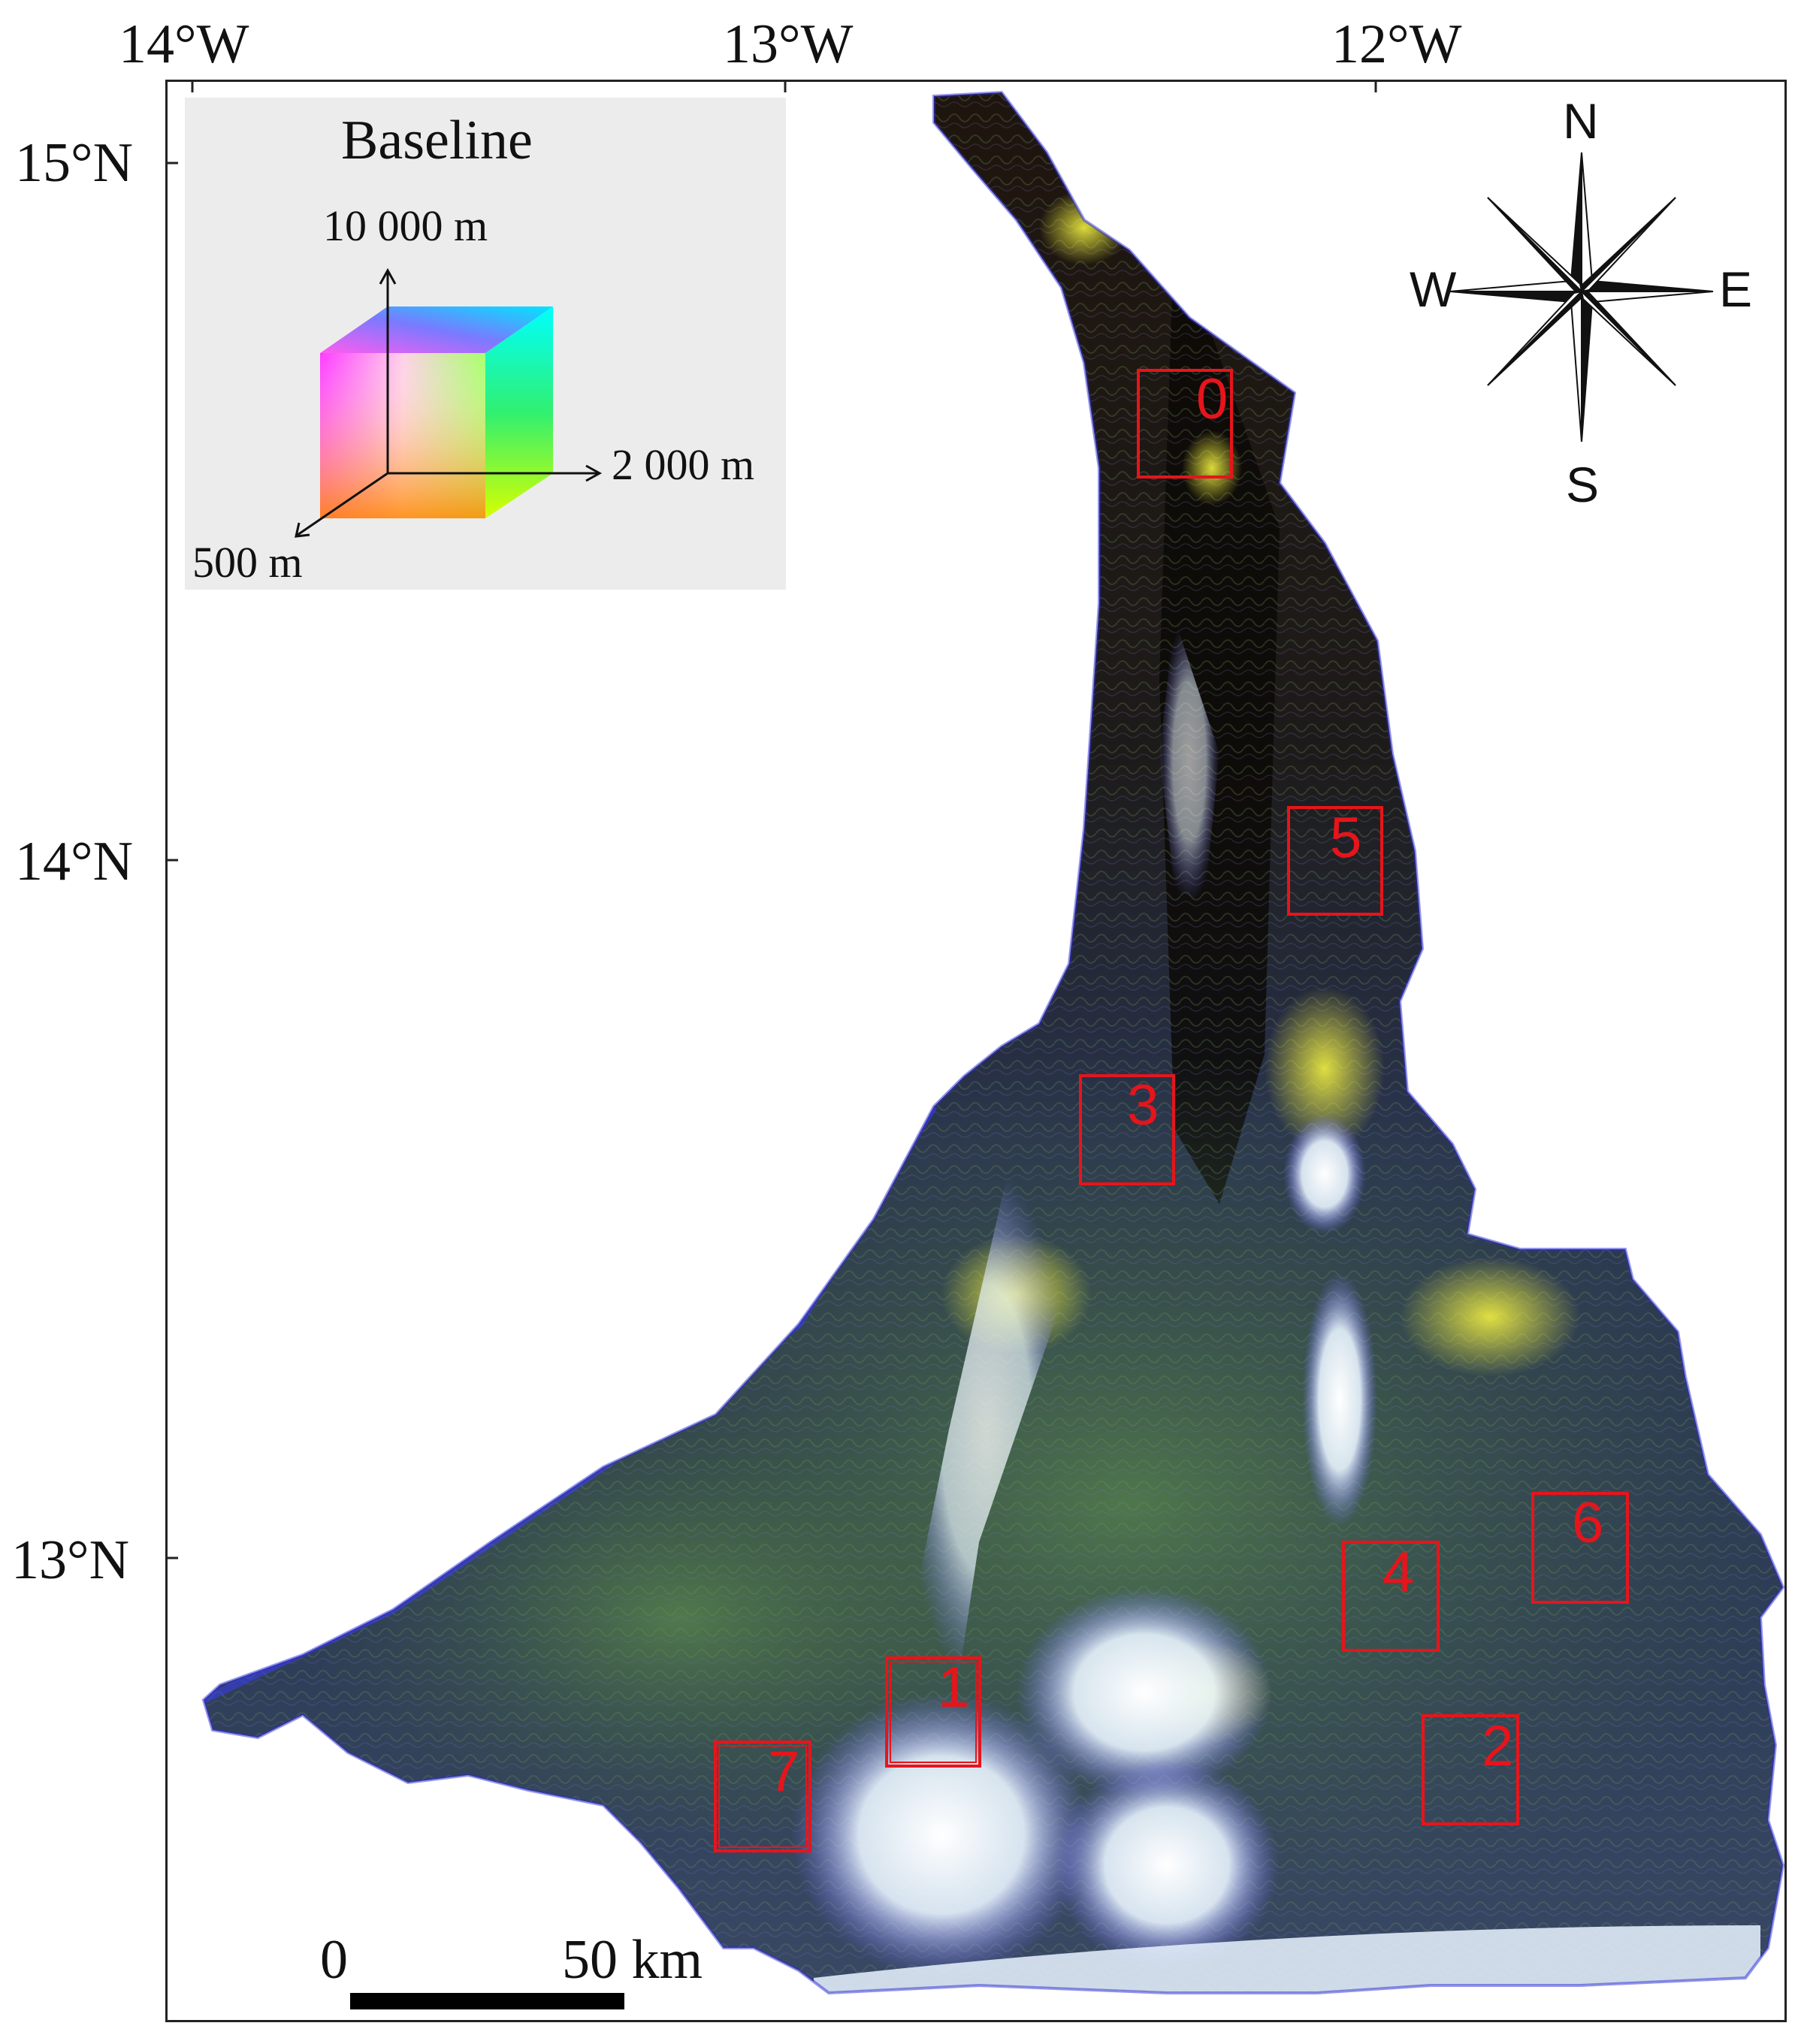 The image size is (1801, 2044). I want to click on lat-label-14n: 14°N, so click(74, 861).